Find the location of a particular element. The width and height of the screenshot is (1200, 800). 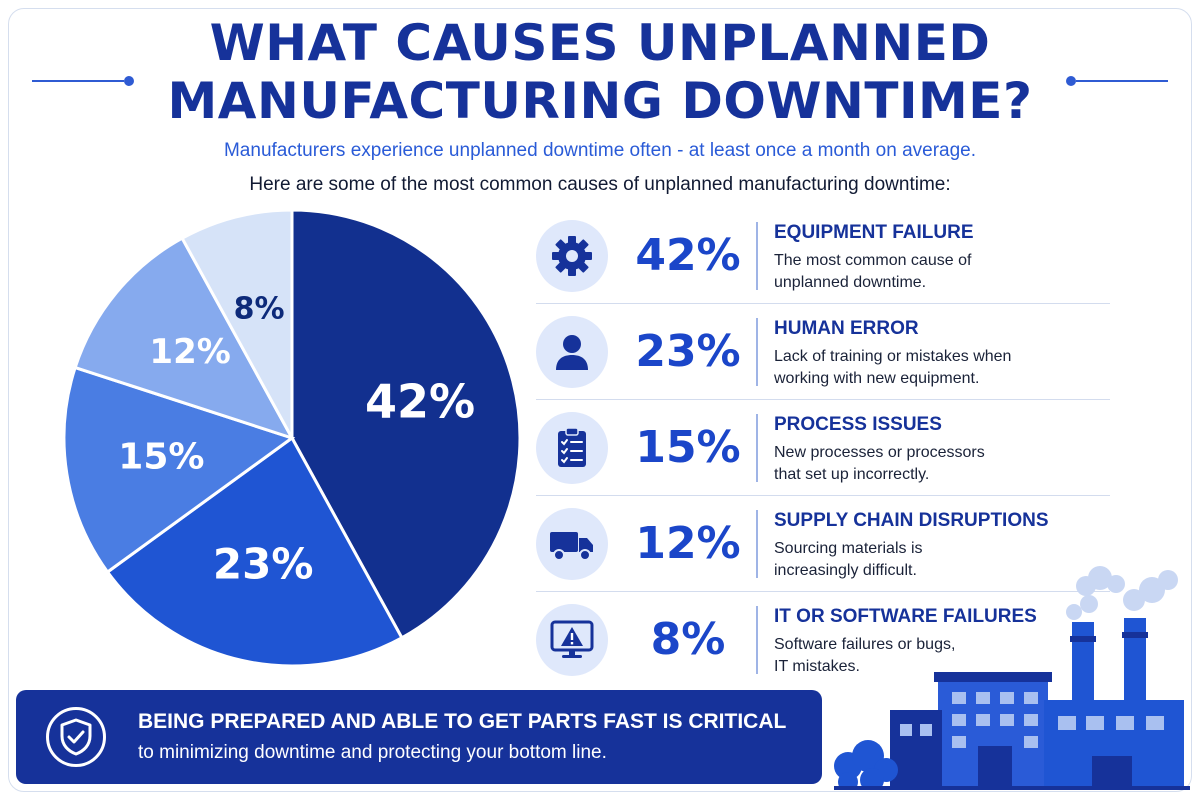

cause-title: PROCESS ISSUES is located at coordinates (858, 424).